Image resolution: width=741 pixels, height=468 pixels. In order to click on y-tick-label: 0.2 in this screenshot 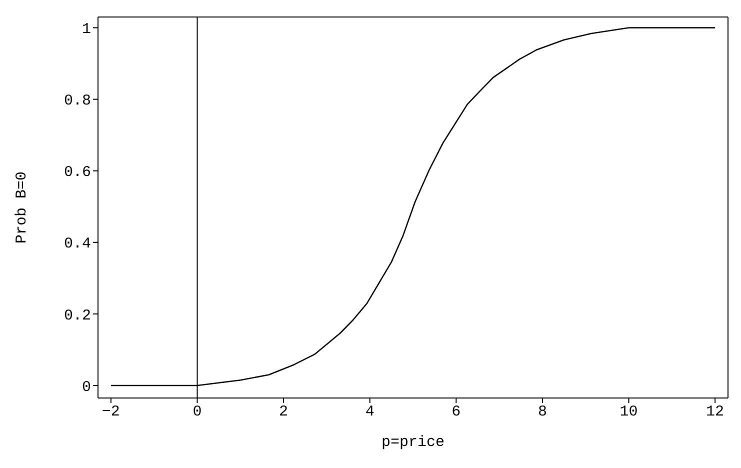, I will do `click(77, 315)`.